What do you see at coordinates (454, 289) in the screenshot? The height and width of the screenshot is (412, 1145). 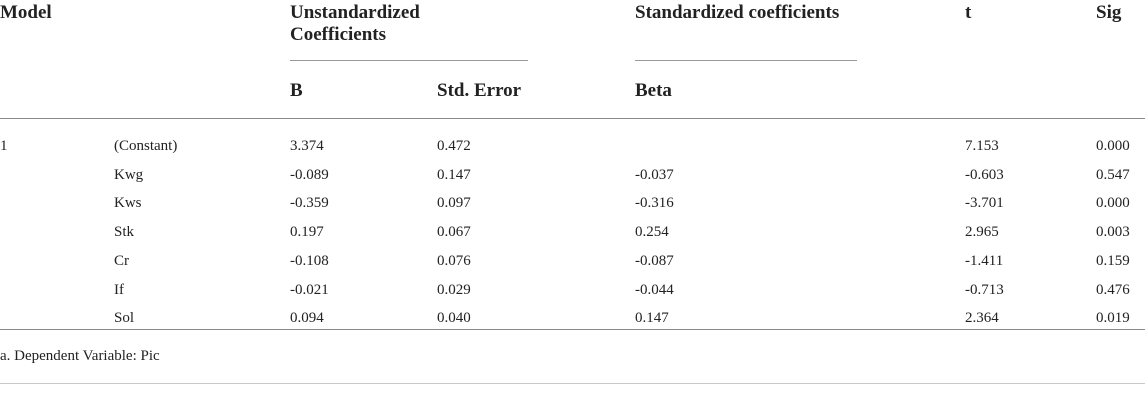 I see `cell-se: 0.029` at bounding box center [454, 289].